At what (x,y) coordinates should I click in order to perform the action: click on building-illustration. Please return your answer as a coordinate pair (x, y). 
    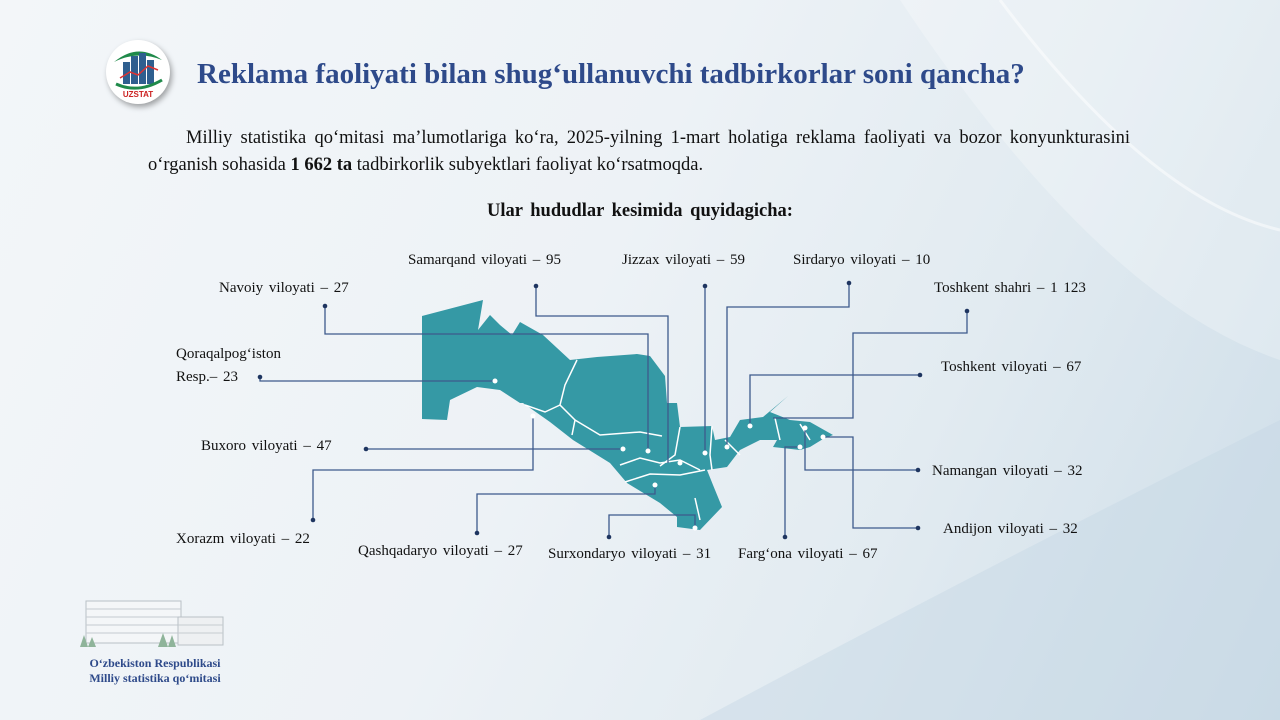
    Looking at the image, I should click on (152, 623).